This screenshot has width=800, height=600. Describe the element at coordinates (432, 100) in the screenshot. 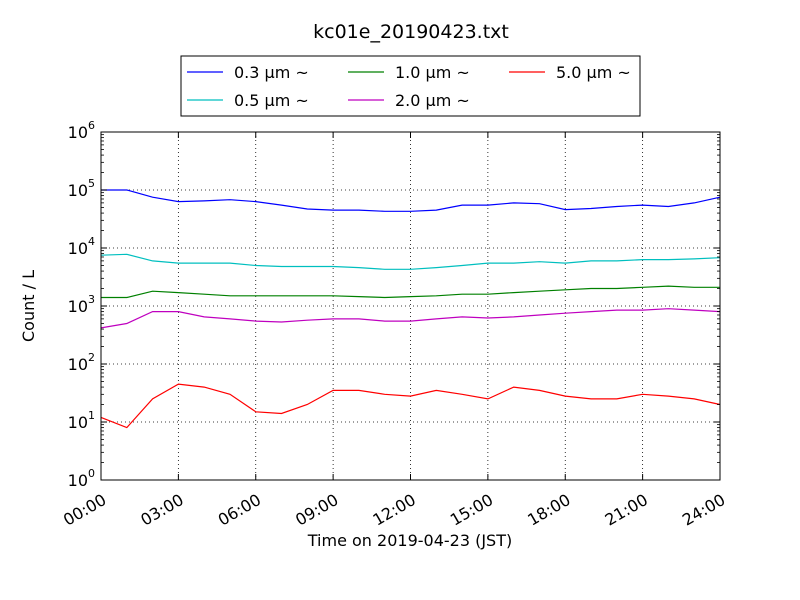

I see `legend-label: 2.0 μm ~` at that location.